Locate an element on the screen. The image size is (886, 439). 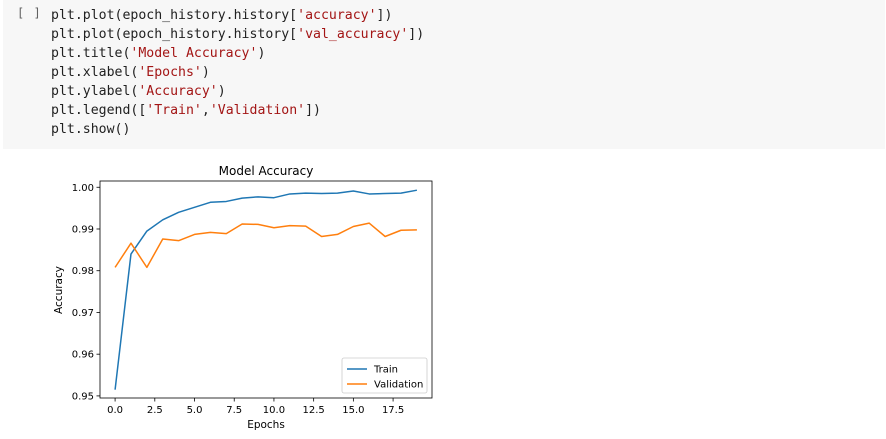
y-tick-label: 0.99 is located at coordinates (83, 229).